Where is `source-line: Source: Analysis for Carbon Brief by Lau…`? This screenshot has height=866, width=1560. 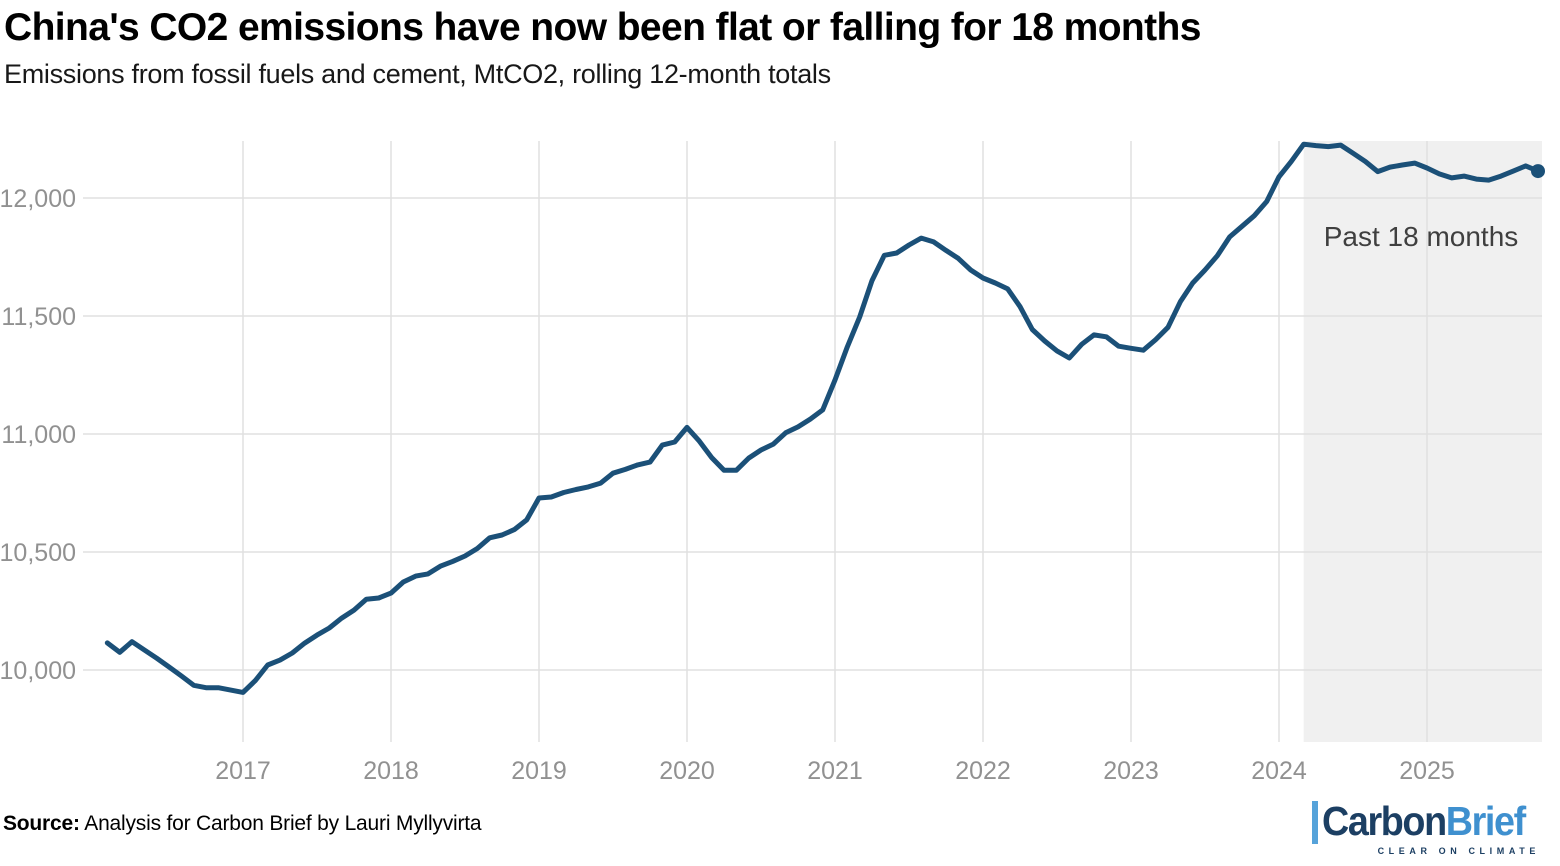
source-line: Source: Analysis for Carbon Brief by Lau… is located at coordinates (242, 824).